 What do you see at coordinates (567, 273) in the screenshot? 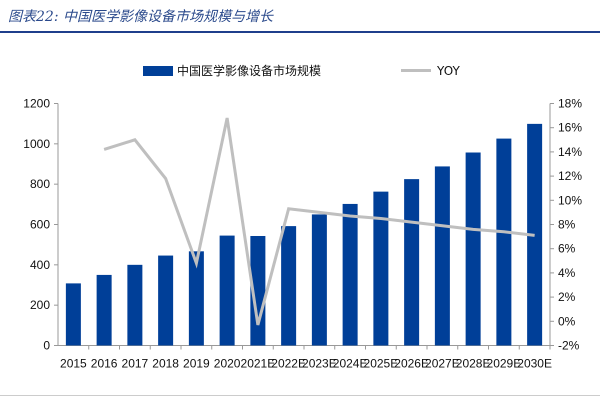
I see `right-tick-label: 4%` at bounding box center [567, 273].